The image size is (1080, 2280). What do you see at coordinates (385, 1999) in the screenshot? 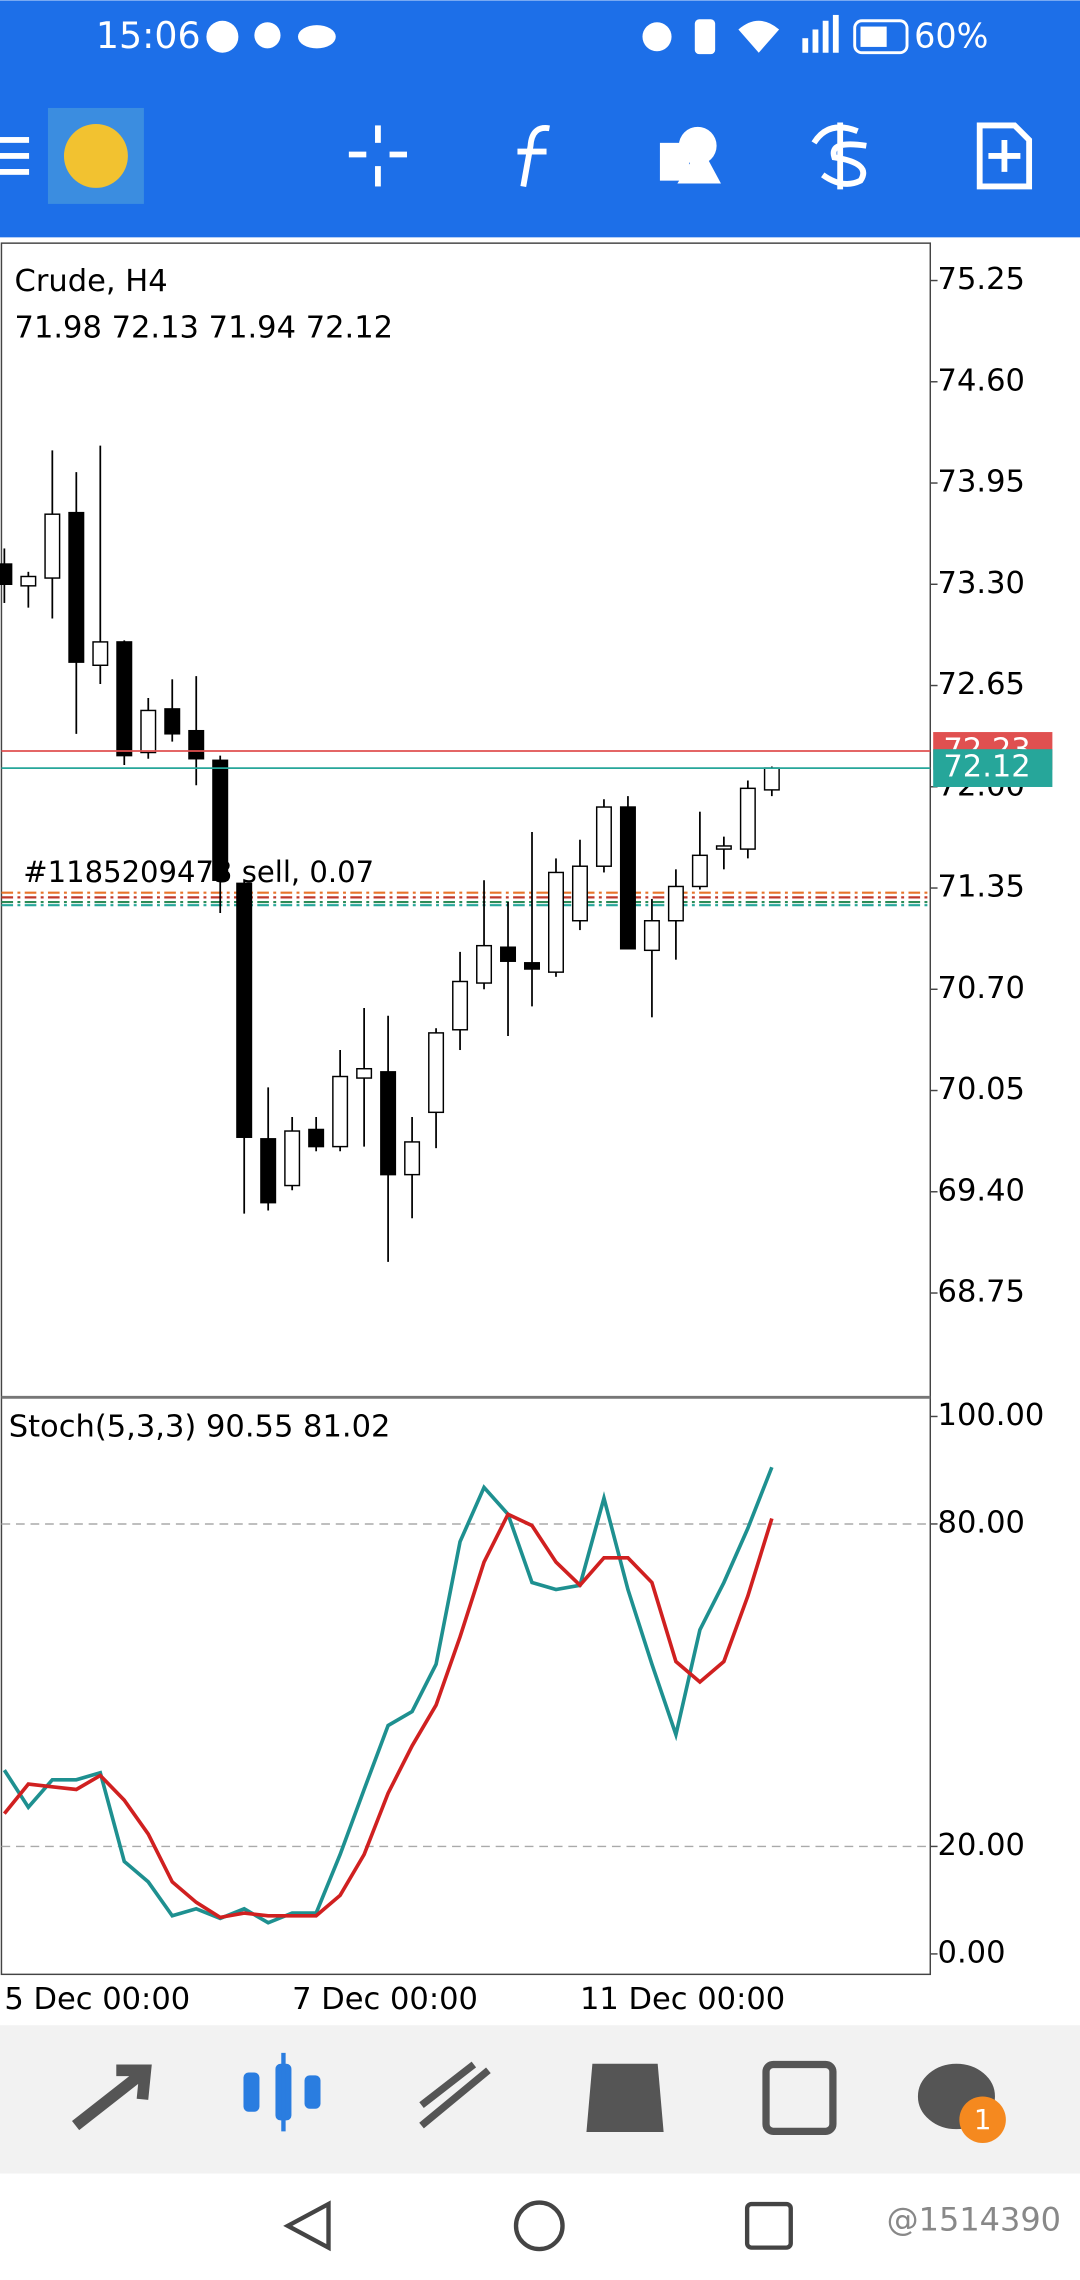
I see `x-tick-label: 7 Dec 00:00` at bounding box center [385, 1999].